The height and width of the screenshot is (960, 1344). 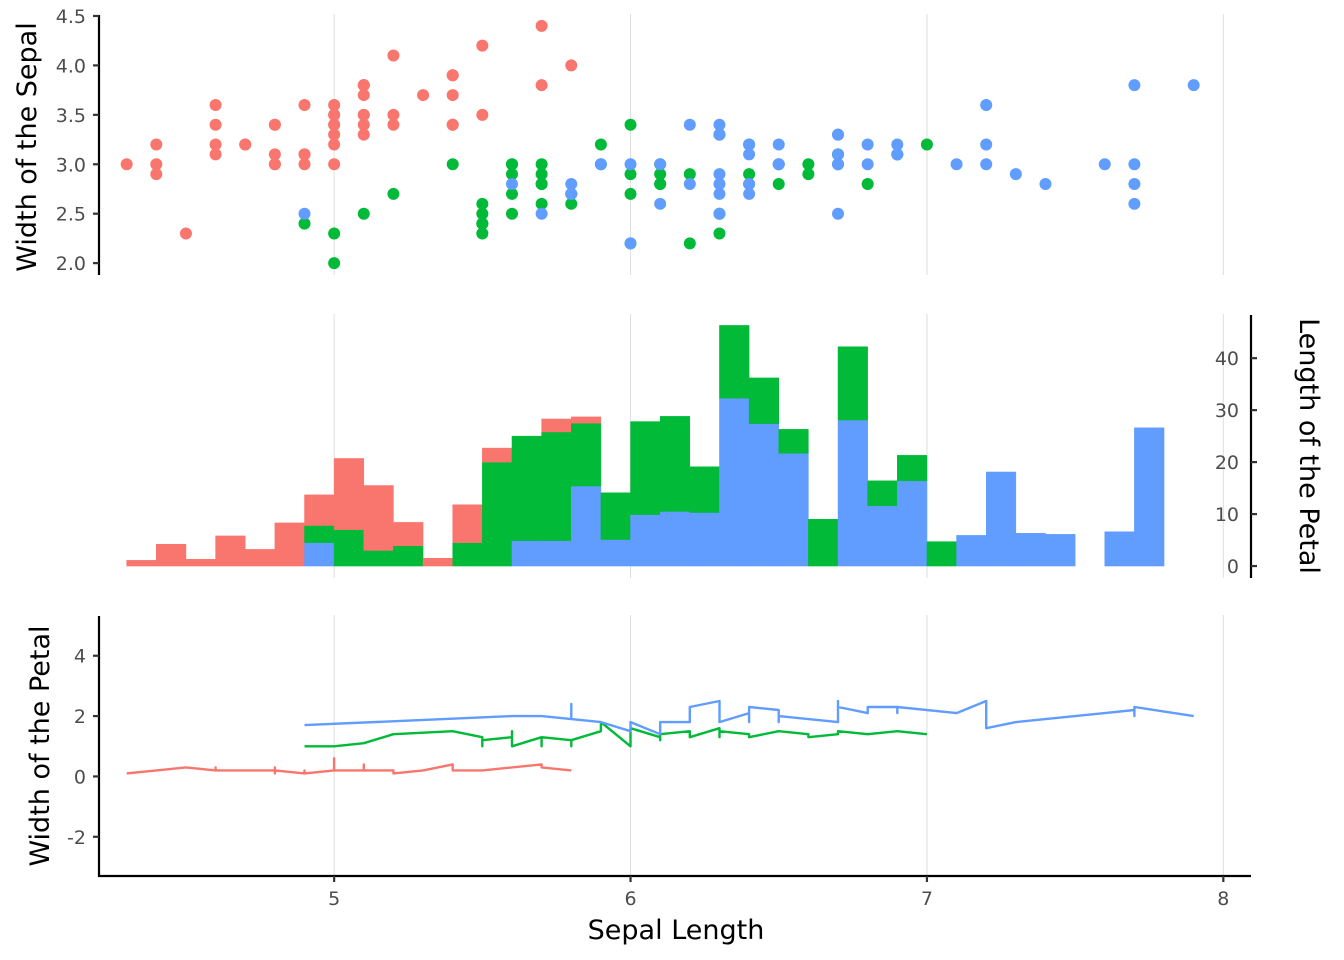 What do you see at coordinates (76, 838) in the screenshot?
I see `bottom-y-tick-label: -2` at bounding box center [76, 838].